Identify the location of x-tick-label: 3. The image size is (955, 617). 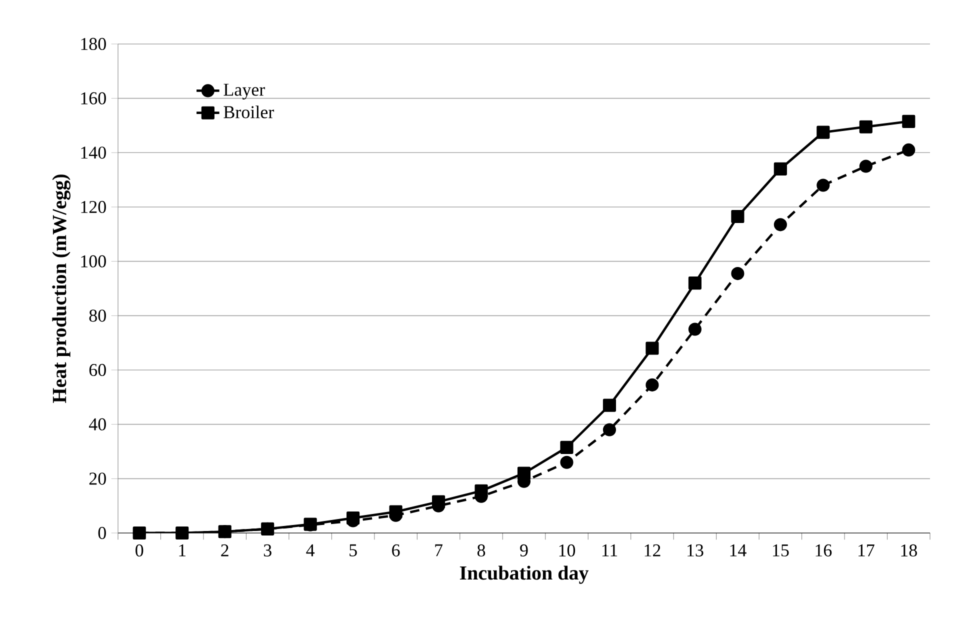
(268, 550).